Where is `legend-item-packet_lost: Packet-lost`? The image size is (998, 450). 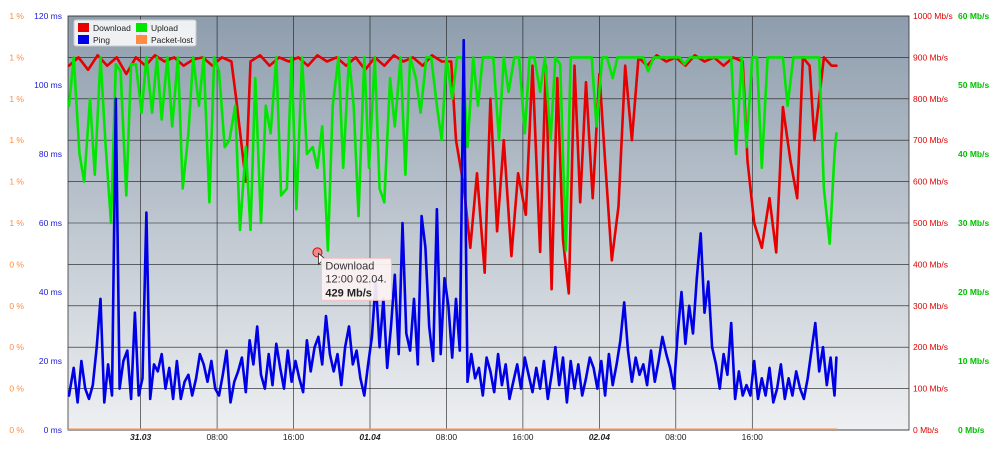
legend-item-packet_lost: Packet-lost is located at coordinates (165, 40).